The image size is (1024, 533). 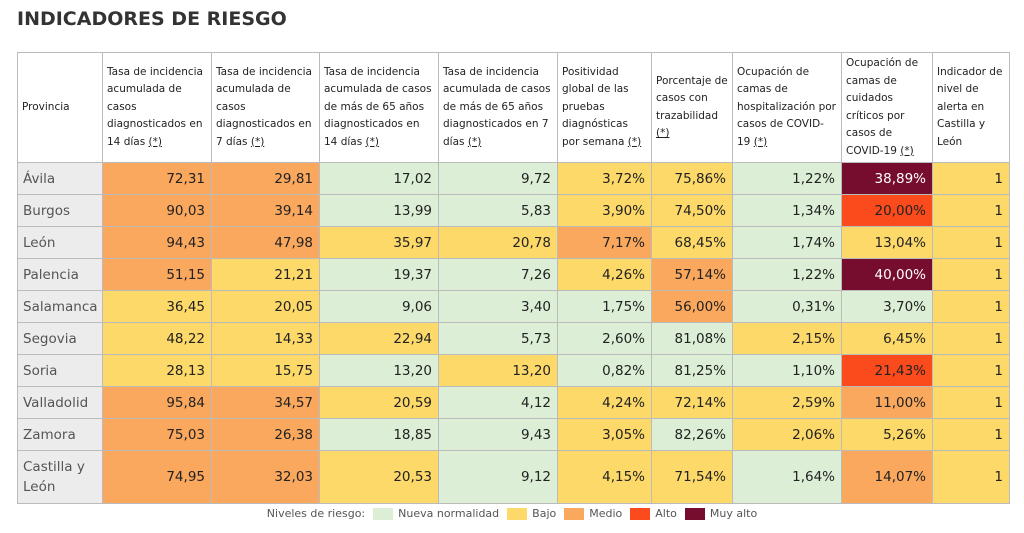 I want to click on province-cell: Palencia, so click(x=60, y=274).